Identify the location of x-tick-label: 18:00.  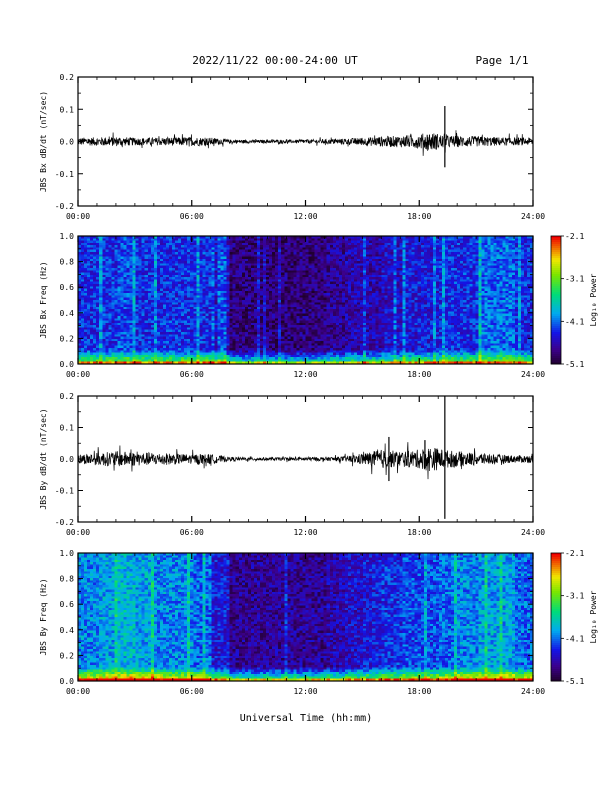
(419, 216).